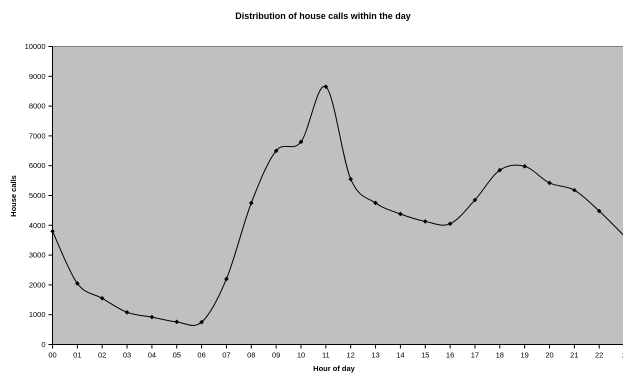  I want to click on x-tick-label: 13, so click(375, 355).